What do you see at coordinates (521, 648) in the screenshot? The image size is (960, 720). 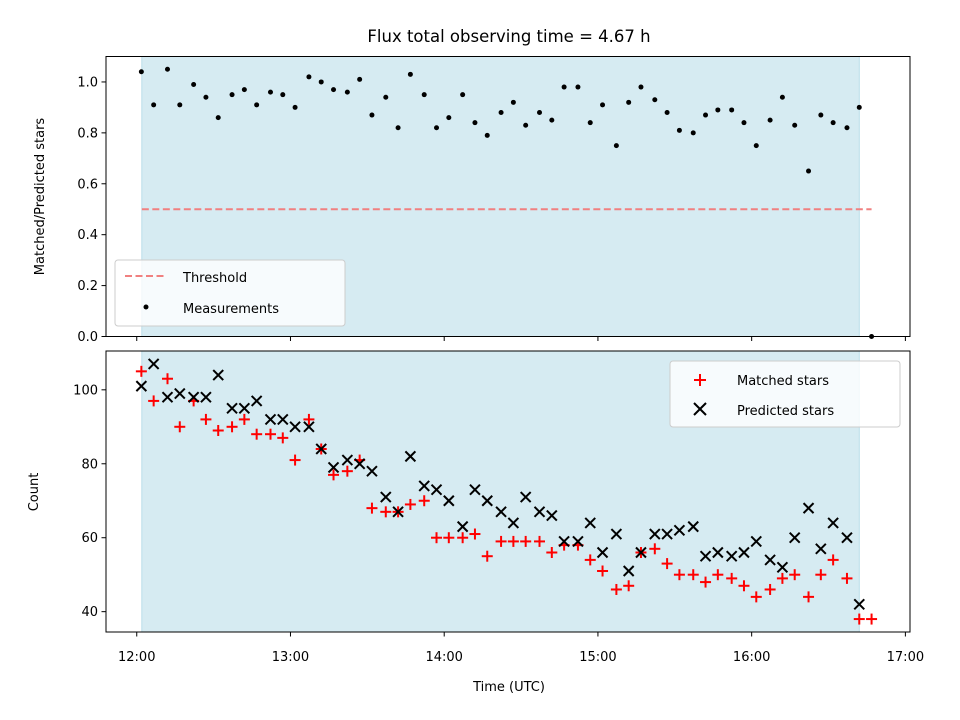 I see `bottom-x-axis: 12:00 13:00 14:00 15:00 16:00 17:00` at bounding box center [521, 648].